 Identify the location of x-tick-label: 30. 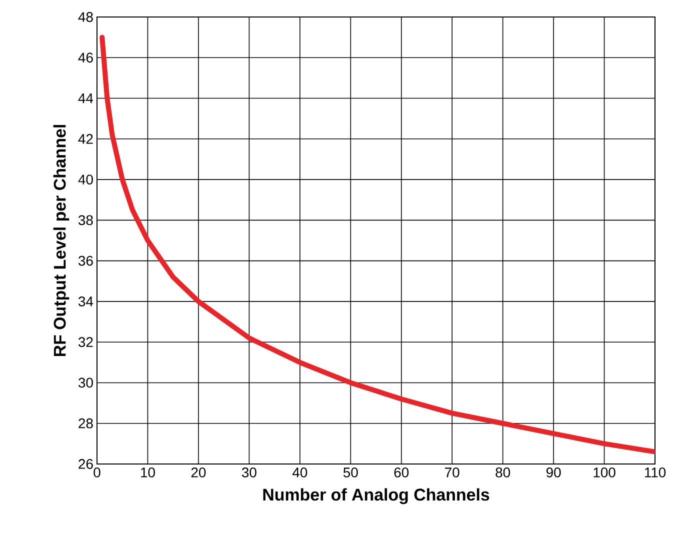
(249, 473).